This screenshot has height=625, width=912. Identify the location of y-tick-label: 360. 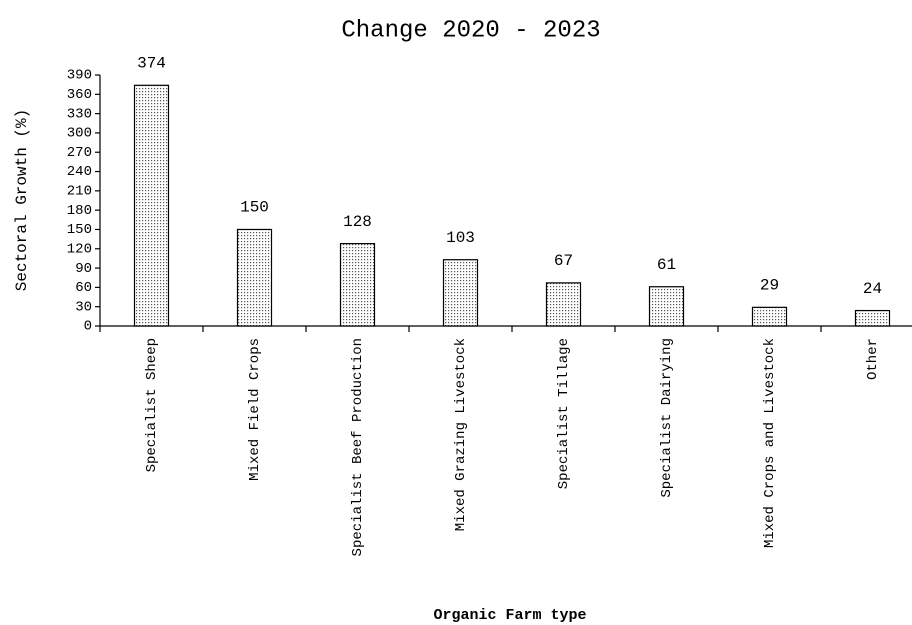
(79, 95).